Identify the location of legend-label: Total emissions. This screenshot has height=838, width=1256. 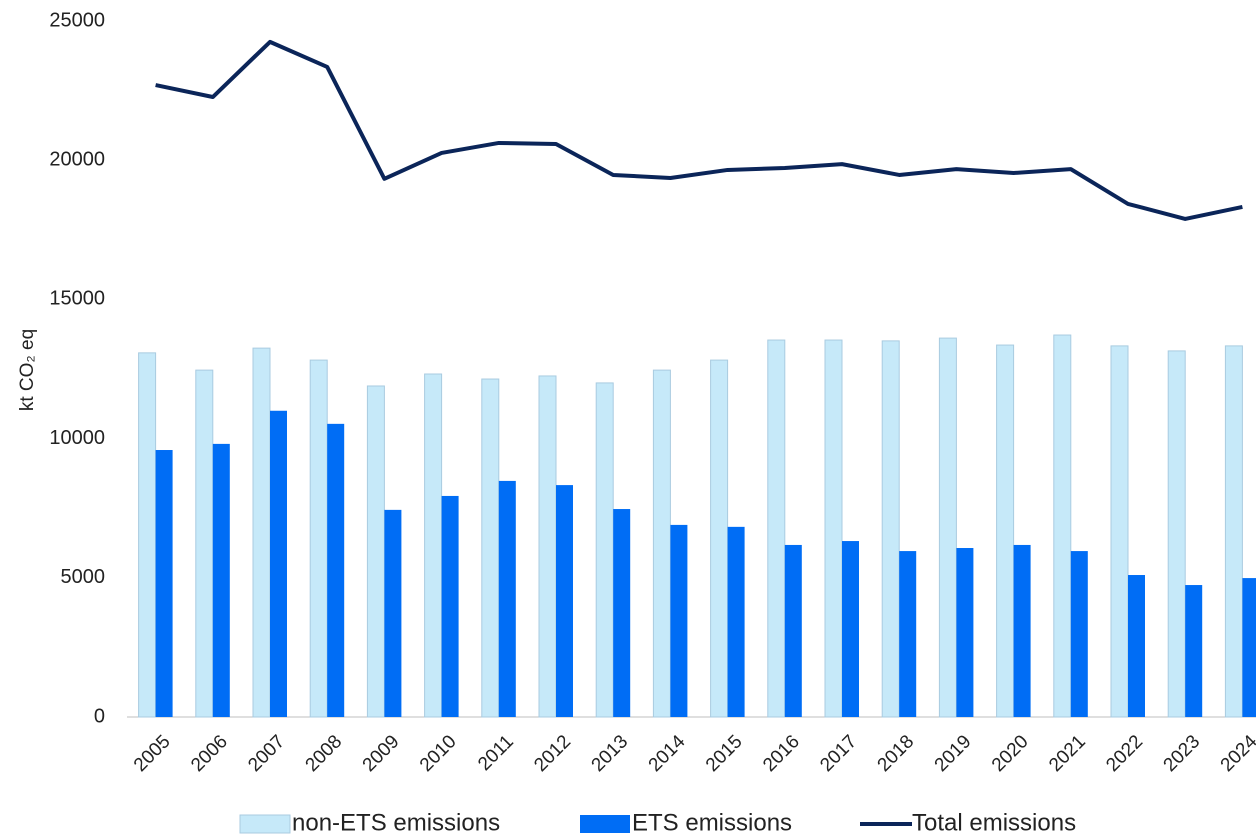
(994, 822).